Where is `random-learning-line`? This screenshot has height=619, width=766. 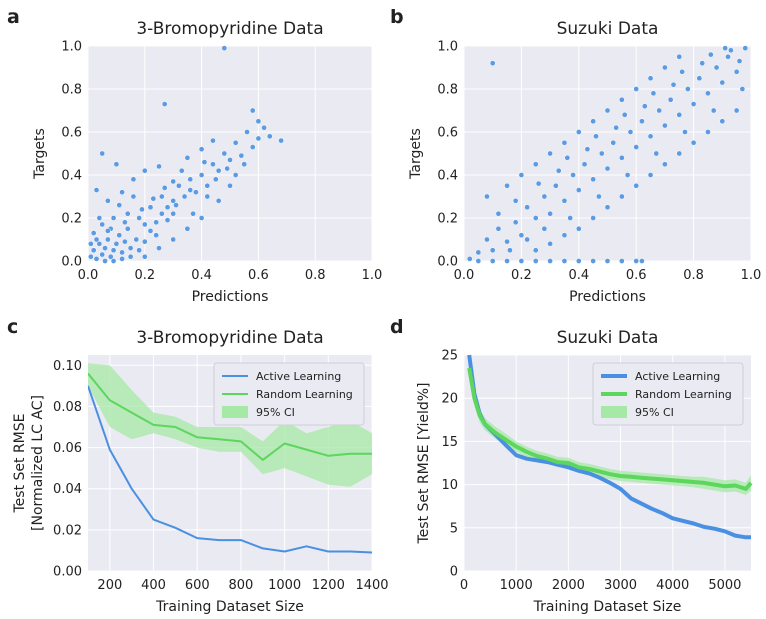
random-learning-line is located at coordinates (230, 416).